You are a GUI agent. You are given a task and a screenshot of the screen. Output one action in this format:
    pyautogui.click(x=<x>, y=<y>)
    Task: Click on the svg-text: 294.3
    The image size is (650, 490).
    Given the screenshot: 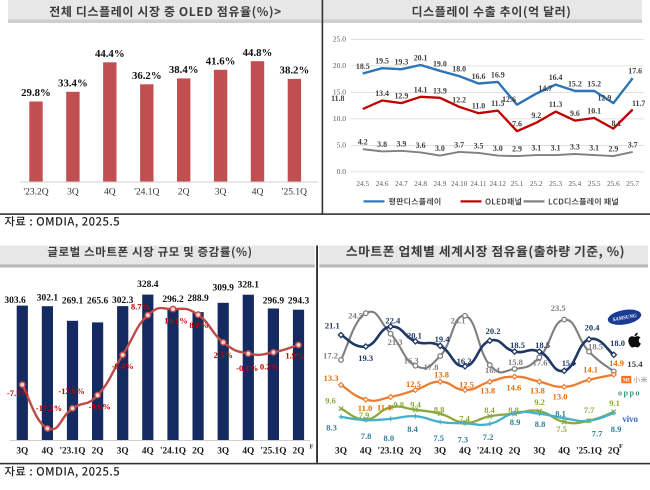 What is the action you would take?
    pyautogui.click(x=299, y=301)
    